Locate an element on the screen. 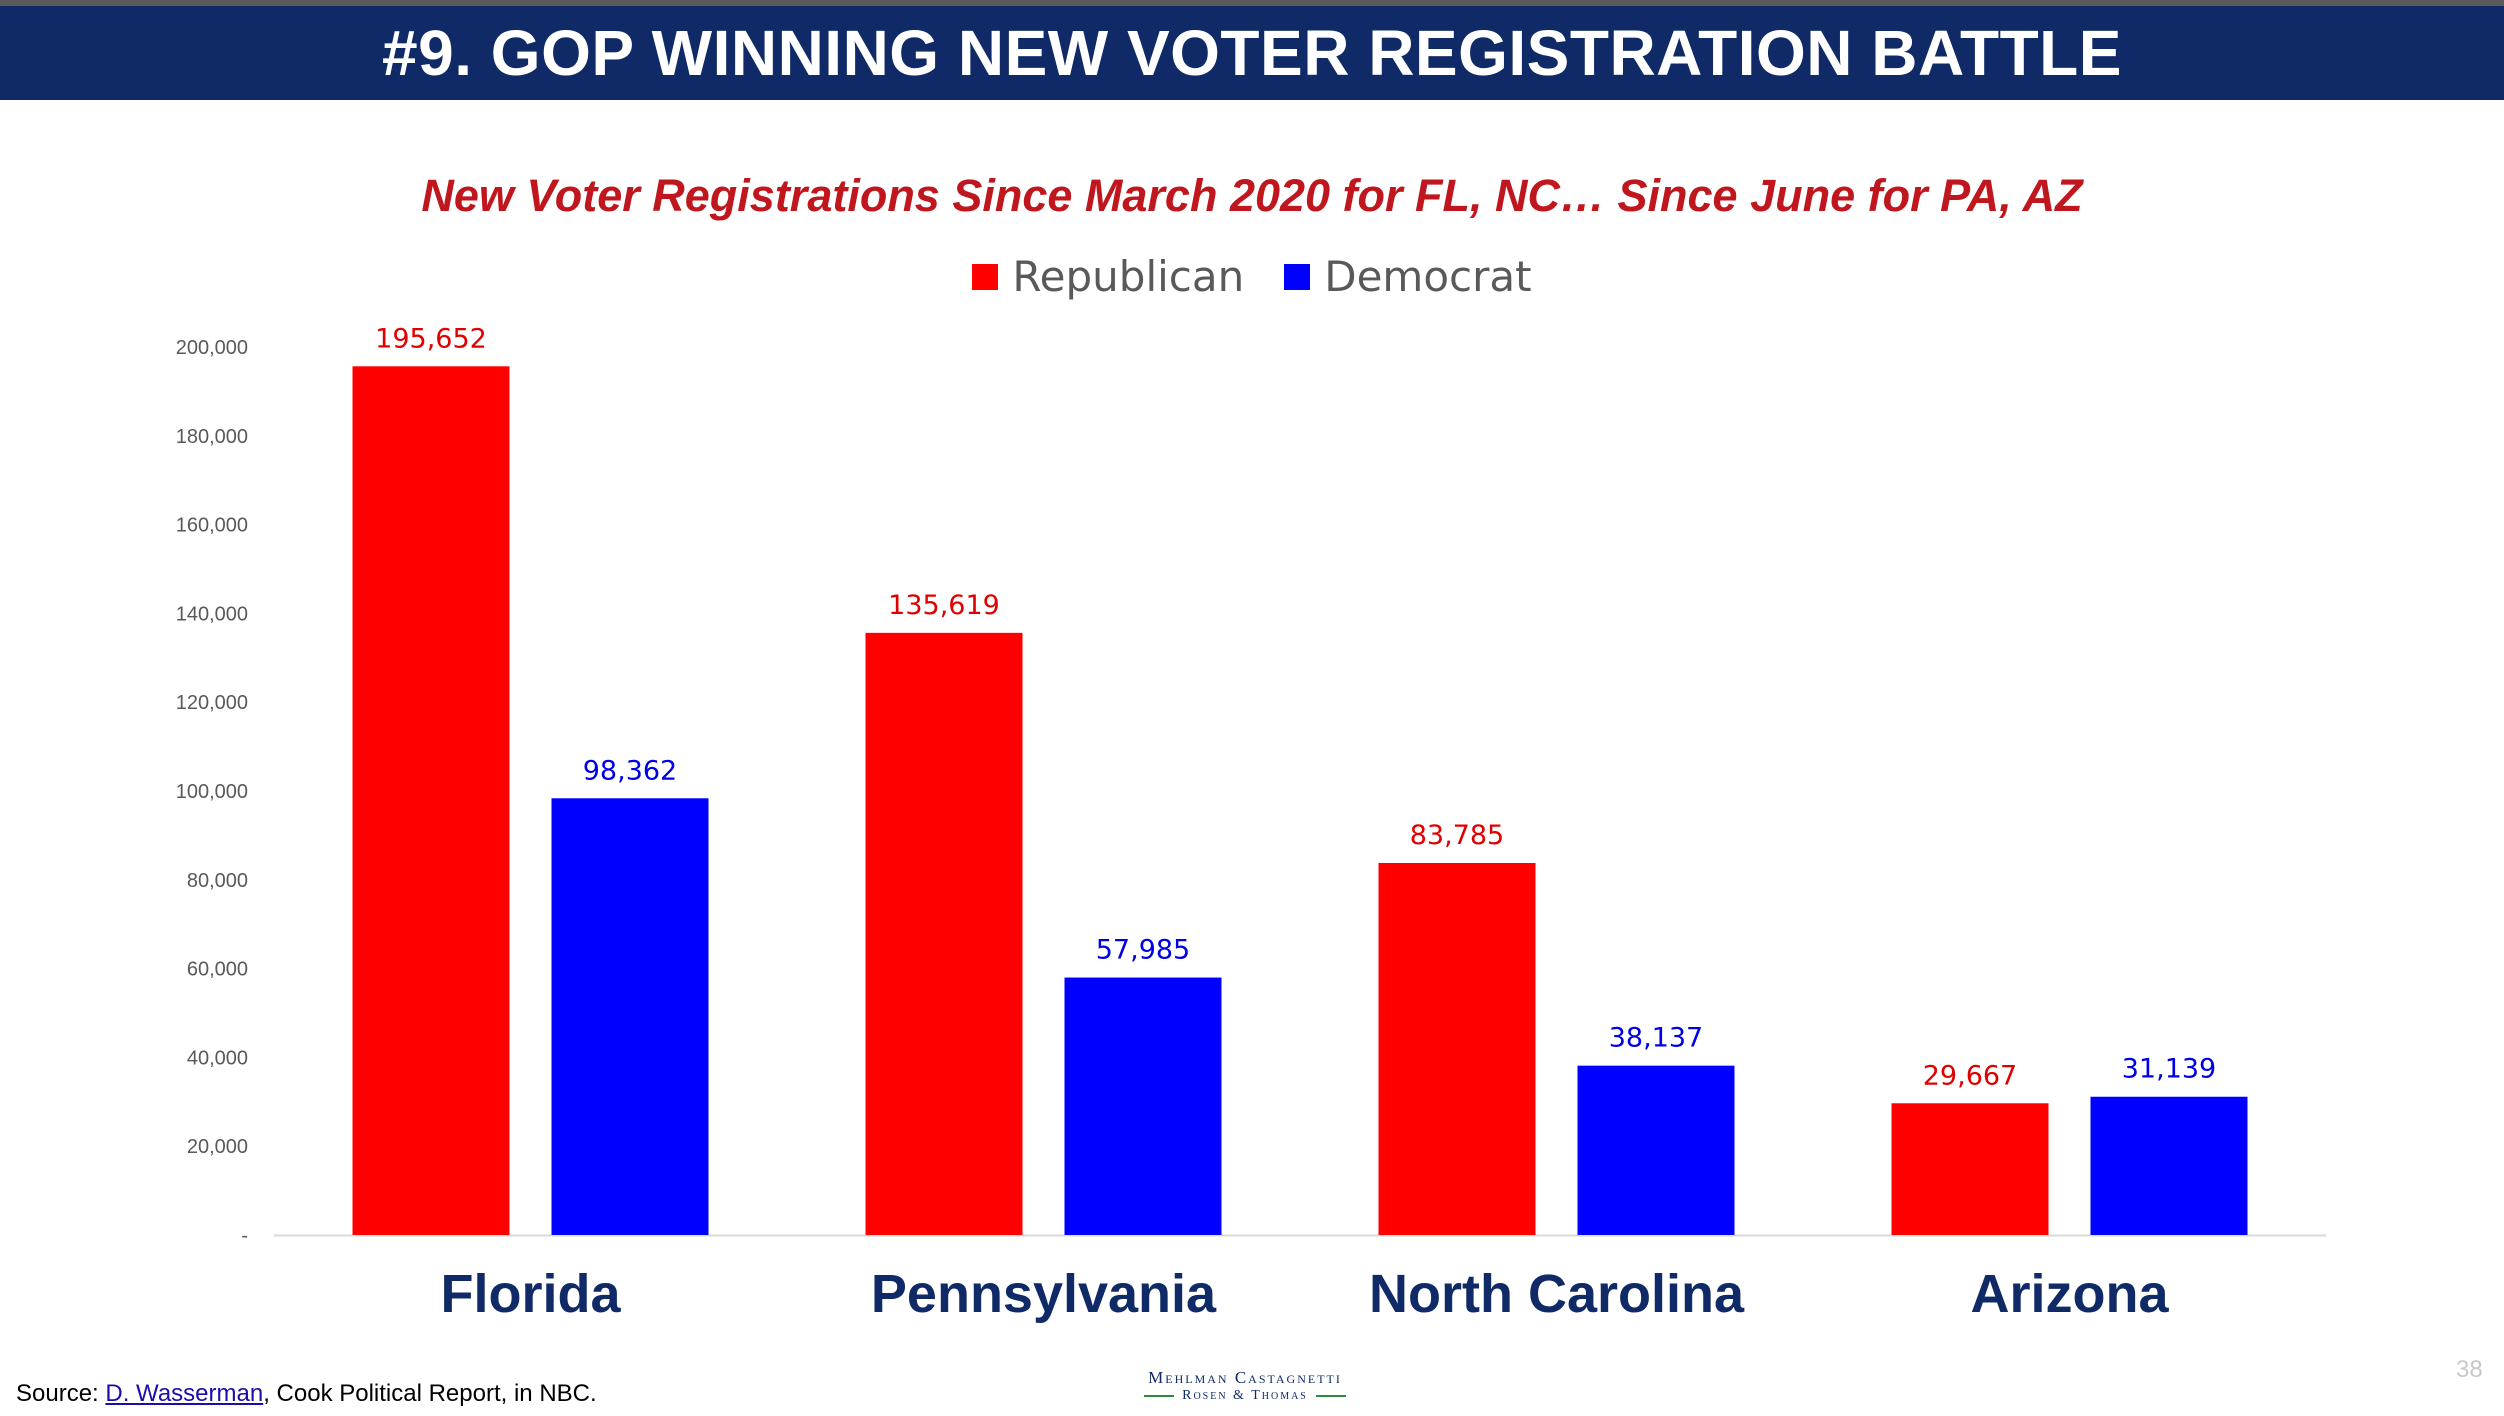 This screenshot has width=2504, height=1416. y-tick-label: 140,000 is located at coordinates (212, 614).